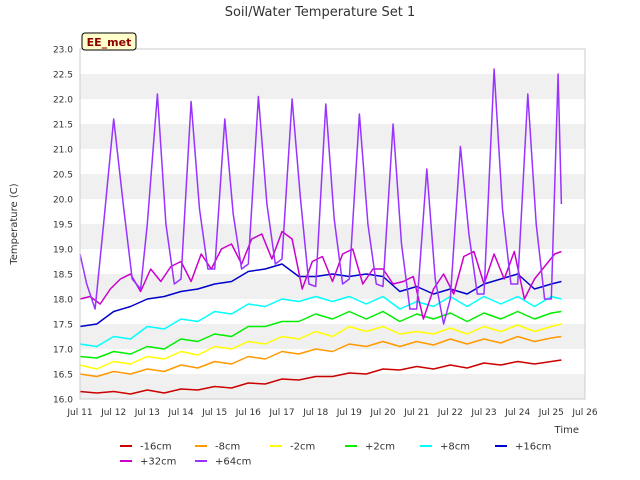 The image size is (640, 480). I want to click on x-tick-label: Jul 25, so click(551, 413).